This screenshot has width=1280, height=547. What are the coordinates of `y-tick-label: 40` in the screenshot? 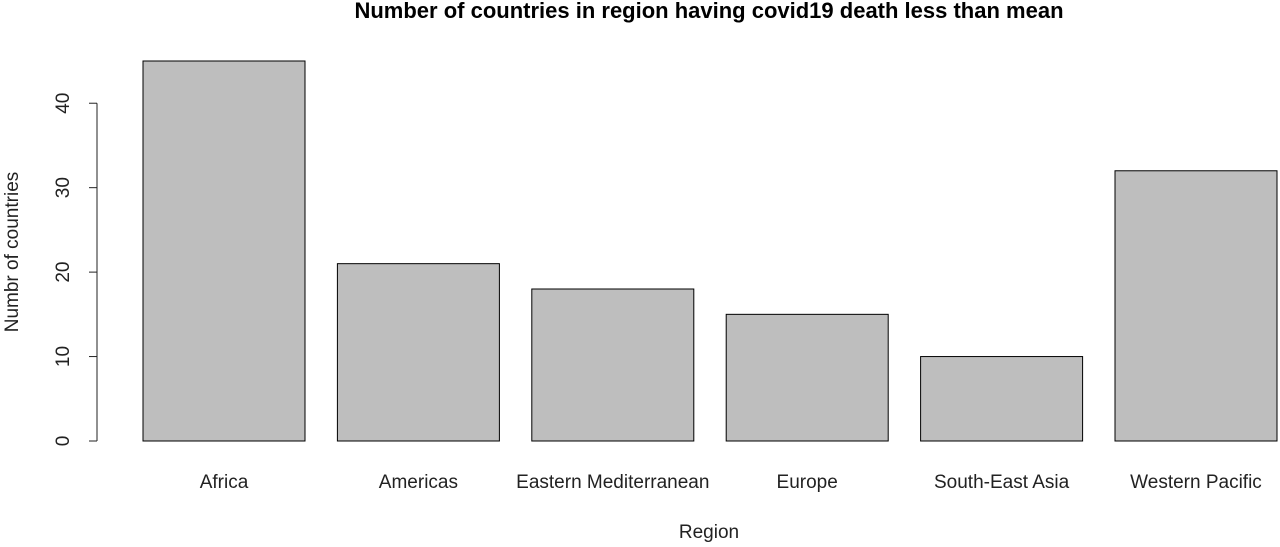 It's located at (63, 103).